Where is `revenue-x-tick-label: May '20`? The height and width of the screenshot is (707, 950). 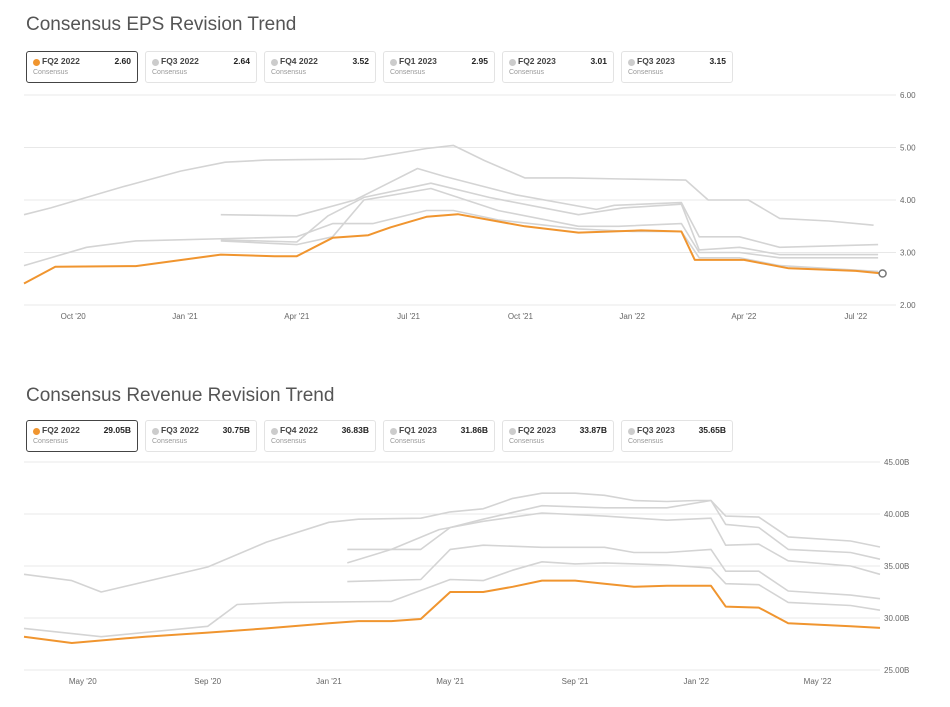
revenue-x-tick-label: May '20 is located at coordinates (83, 681).